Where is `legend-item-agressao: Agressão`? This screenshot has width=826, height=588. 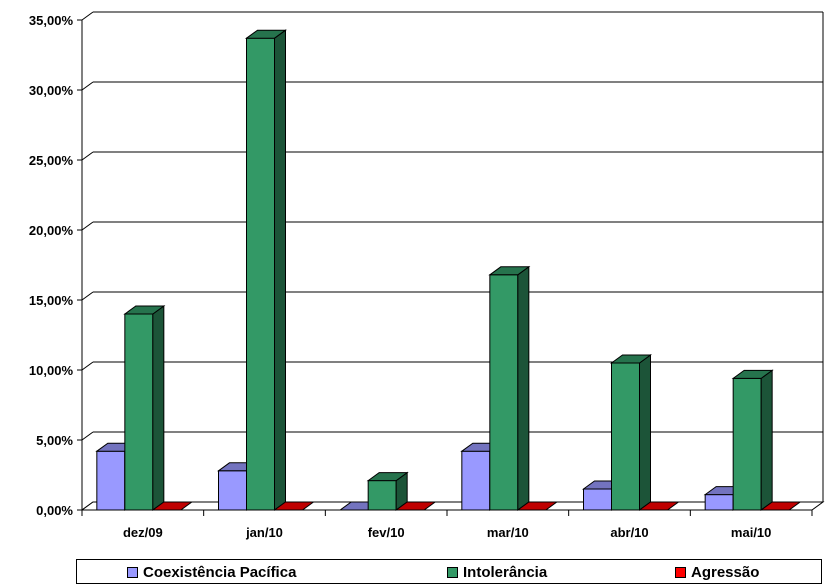
legend-item-agressao: Agressão is located at coordinates (717, 572).